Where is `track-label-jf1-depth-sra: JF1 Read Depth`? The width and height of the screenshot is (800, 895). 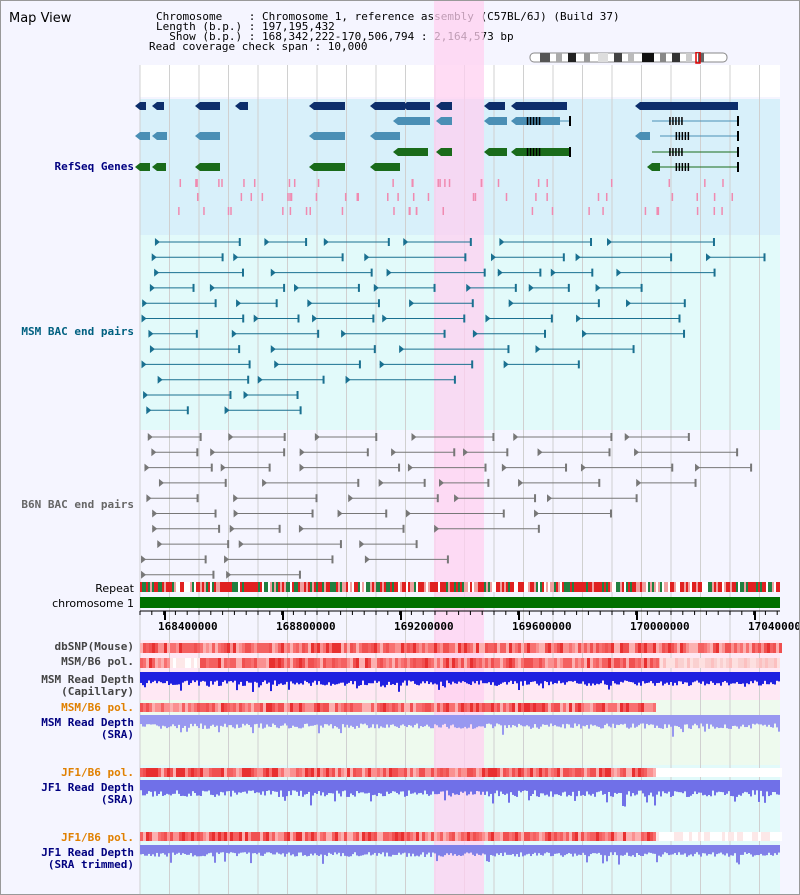 track-label-jf1-depth-sra: JF1 Read Depth is located at coordinates (87, 787).